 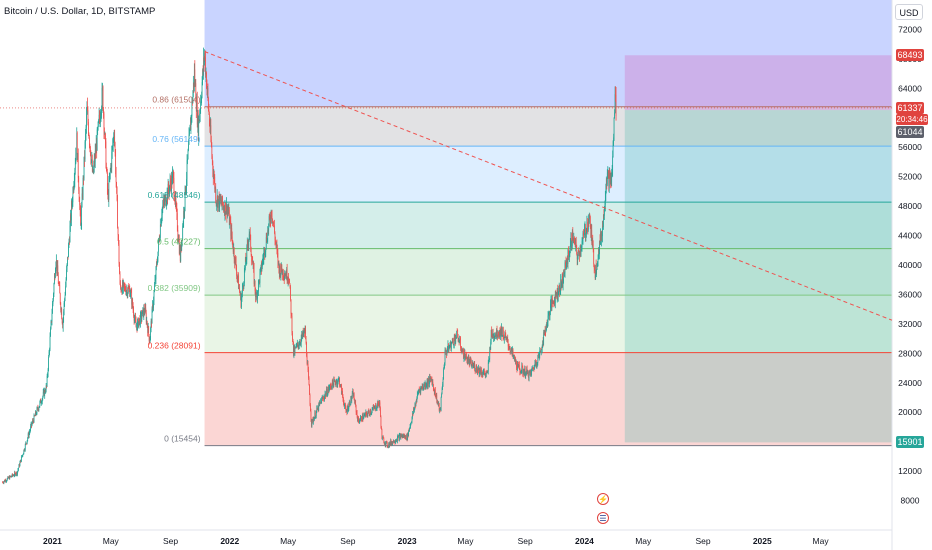 What do you see at coordinates (80, 11) in the screenshot?
I see `symbol-title: Bitcoin / U.S. Dollar, 1D, BITSTAMP` at bounding box center [80, 11].